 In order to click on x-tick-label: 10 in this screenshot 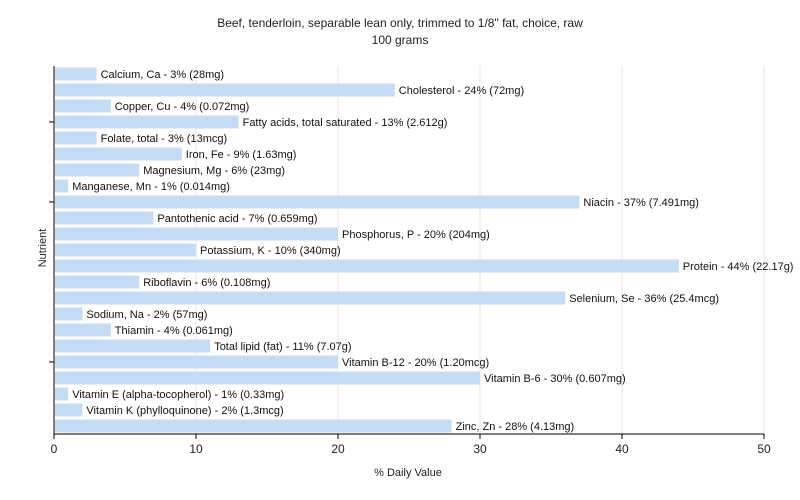, I will do `click(196, 449)`.